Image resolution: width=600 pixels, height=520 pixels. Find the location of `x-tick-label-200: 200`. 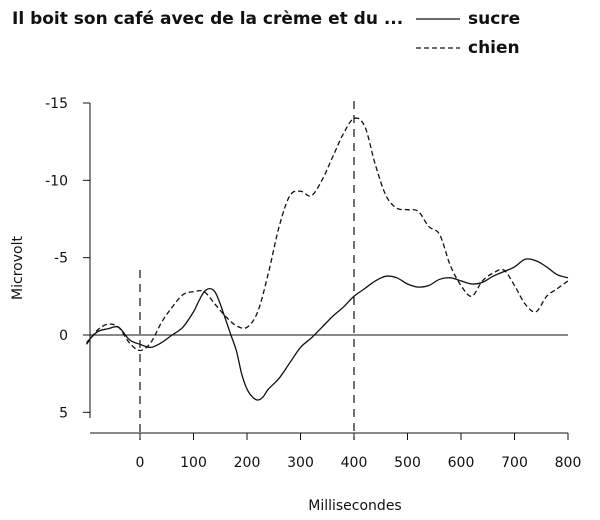

x-tick-label-200: 200 is located at coordinates (247, 463).